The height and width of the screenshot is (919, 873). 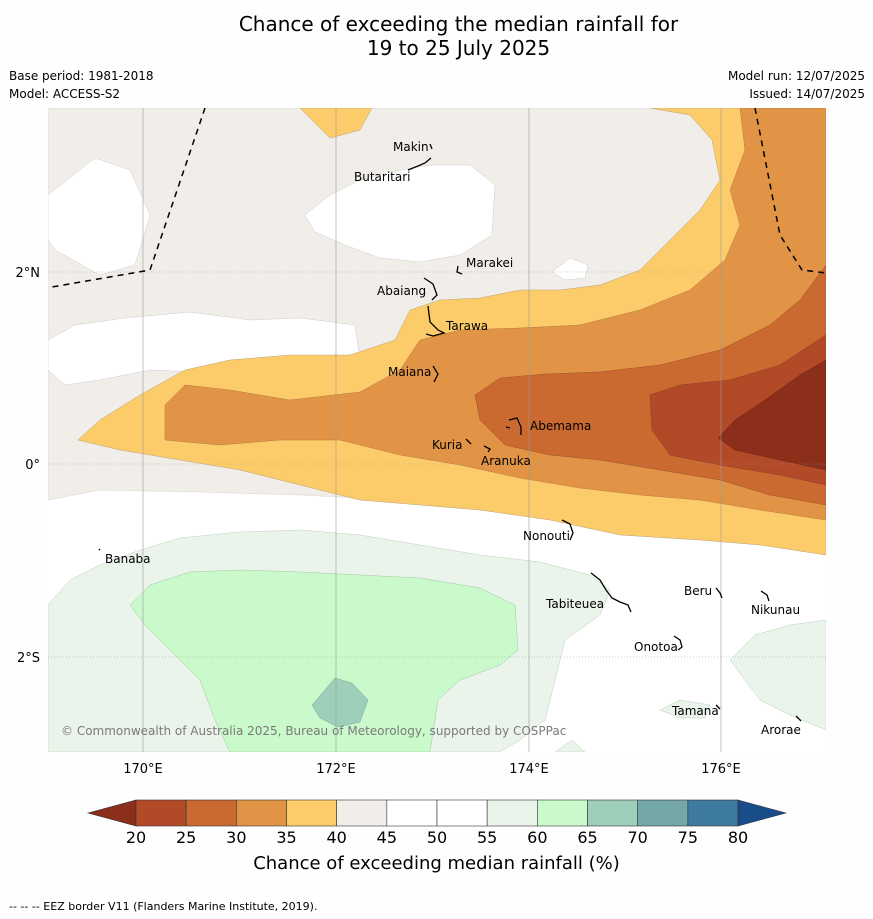 What do you see at coordinates (781, 730) in the screenshot?
I see `label-arorae: Arorae` at bounding box center [781, 730].